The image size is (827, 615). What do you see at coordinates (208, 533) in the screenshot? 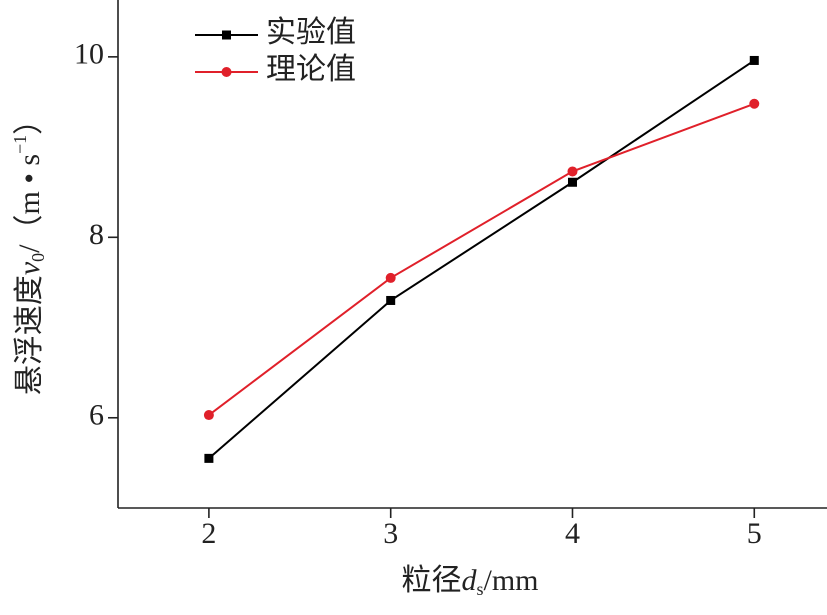
I see `x-tick-label: 2` at bounding box center [208, 533].